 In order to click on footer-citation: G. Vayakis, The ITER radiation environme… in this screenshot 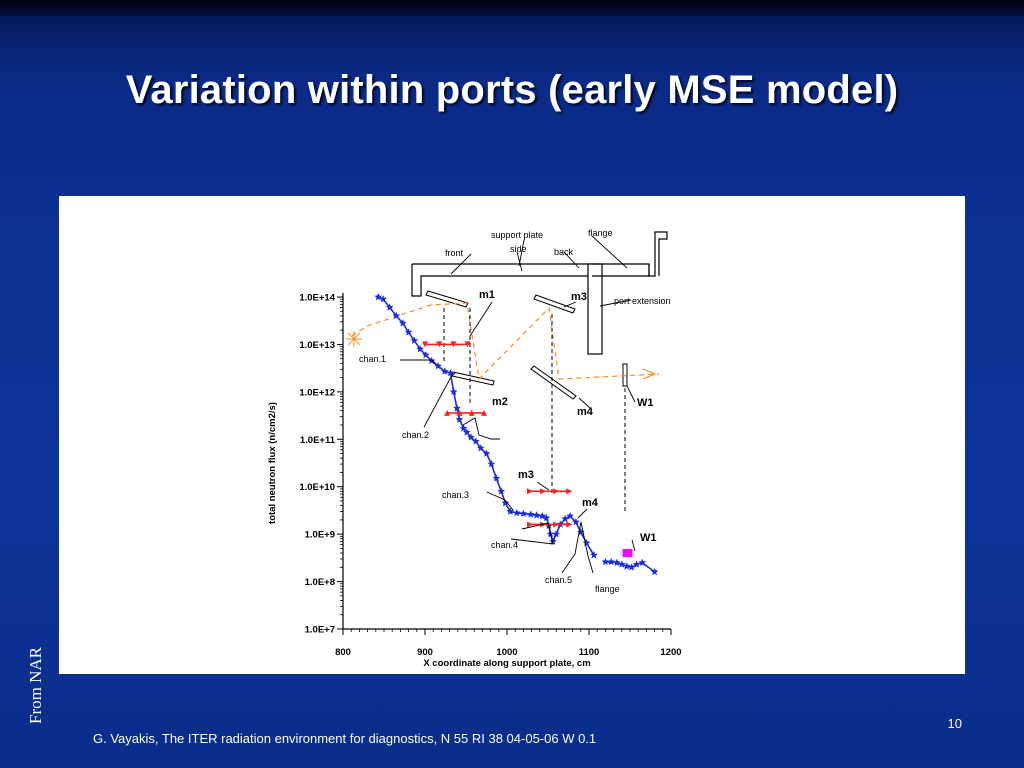, I will do `click(345, 738)`.